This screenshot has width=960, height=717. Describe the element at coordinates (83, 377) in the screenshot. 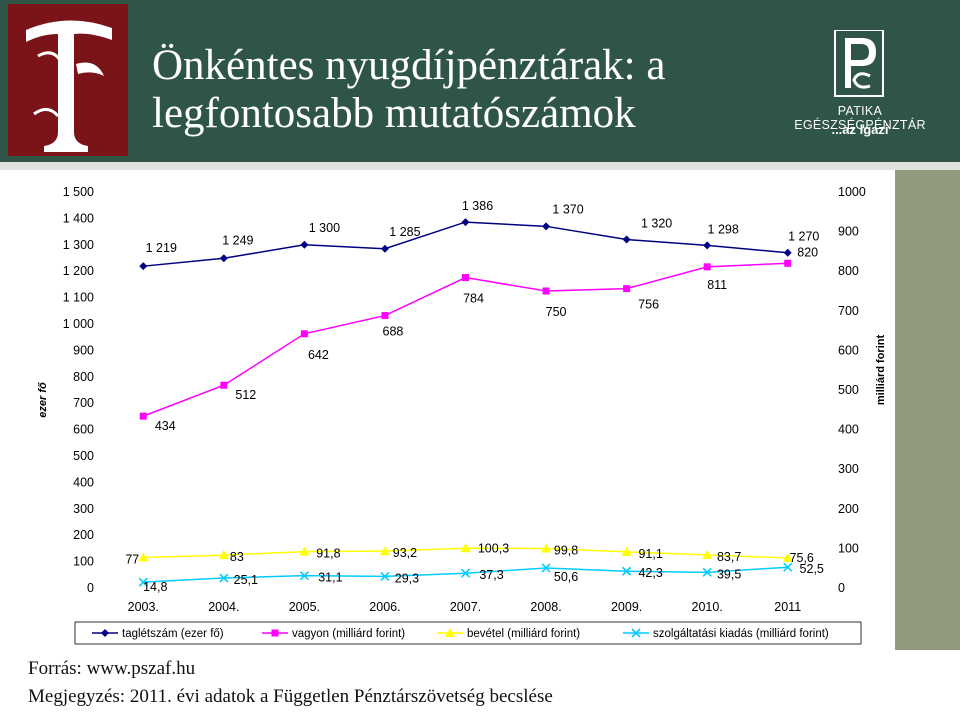

I see `y-left-tick-label: 800` at that location.